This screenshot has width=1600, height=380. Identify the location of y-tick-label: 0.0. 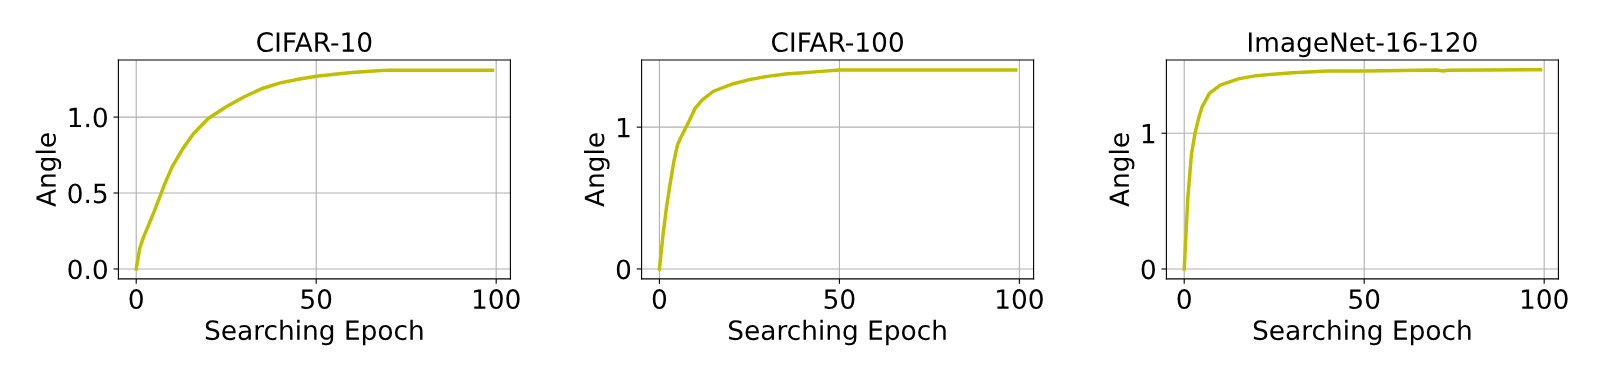
(87, 269).